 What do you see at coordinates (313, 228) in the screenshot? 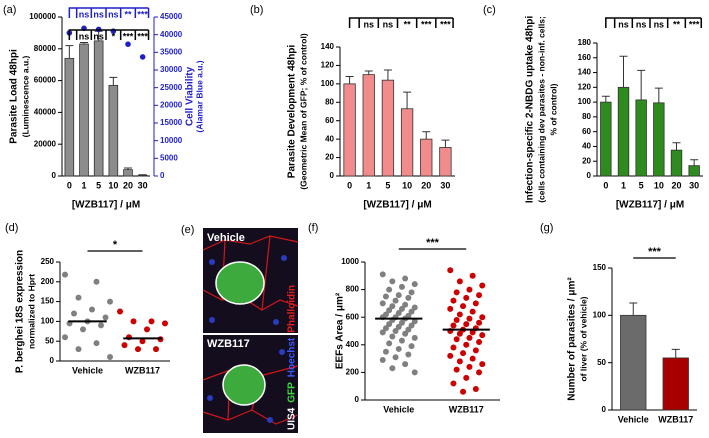
I see `panel-label: (f)` at bounding box center [313, 228].